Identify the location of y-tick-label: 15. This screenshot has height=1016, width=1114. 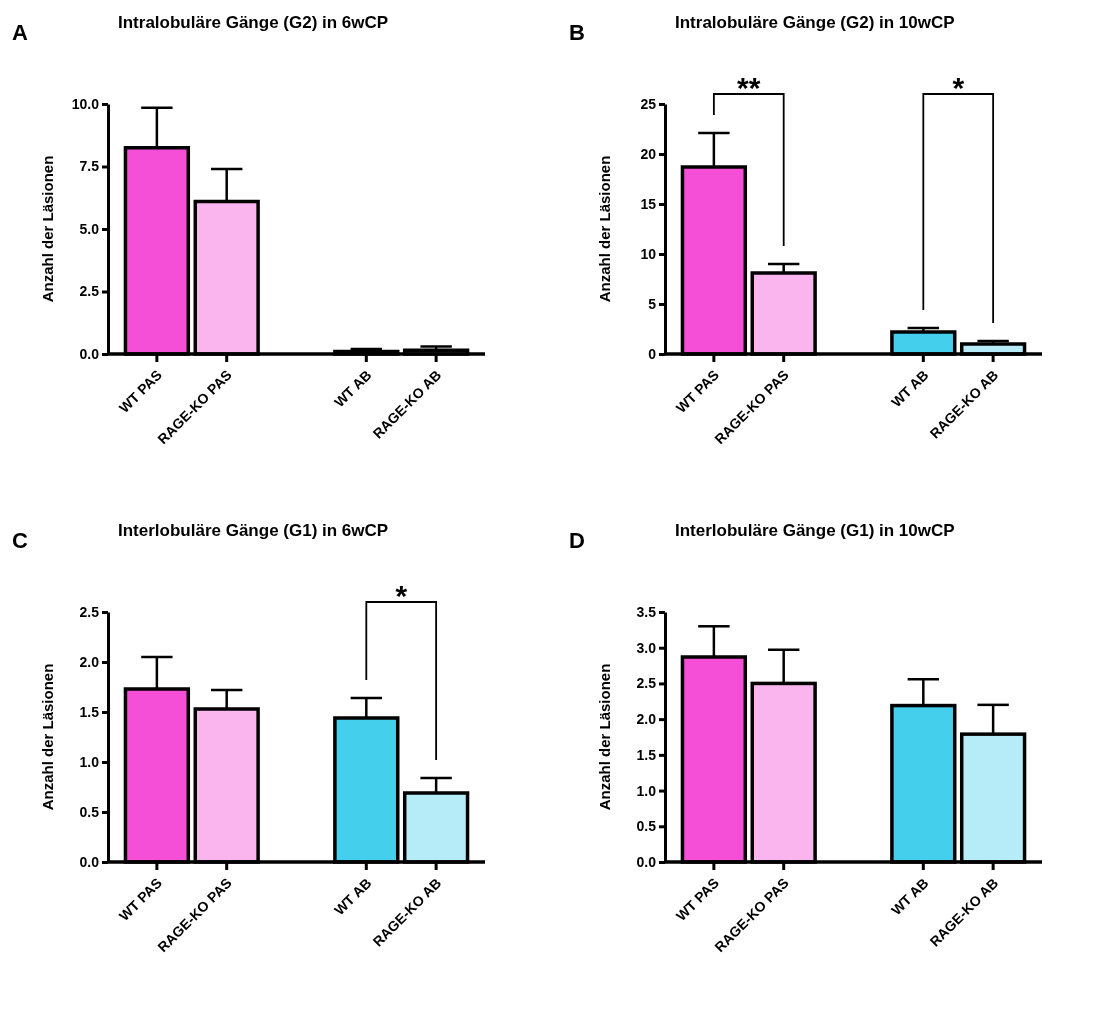
(648, 203).